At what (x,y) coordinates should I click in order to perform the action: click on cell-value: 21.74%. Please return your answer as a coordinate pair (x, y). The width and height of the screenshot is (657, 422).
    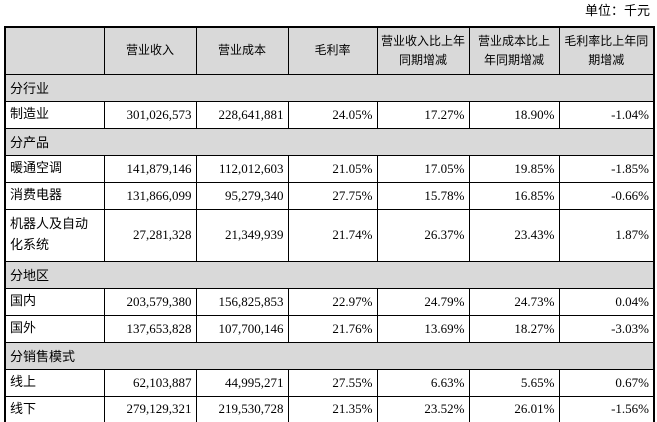
    Looking at the image, I should click on (332, 235).